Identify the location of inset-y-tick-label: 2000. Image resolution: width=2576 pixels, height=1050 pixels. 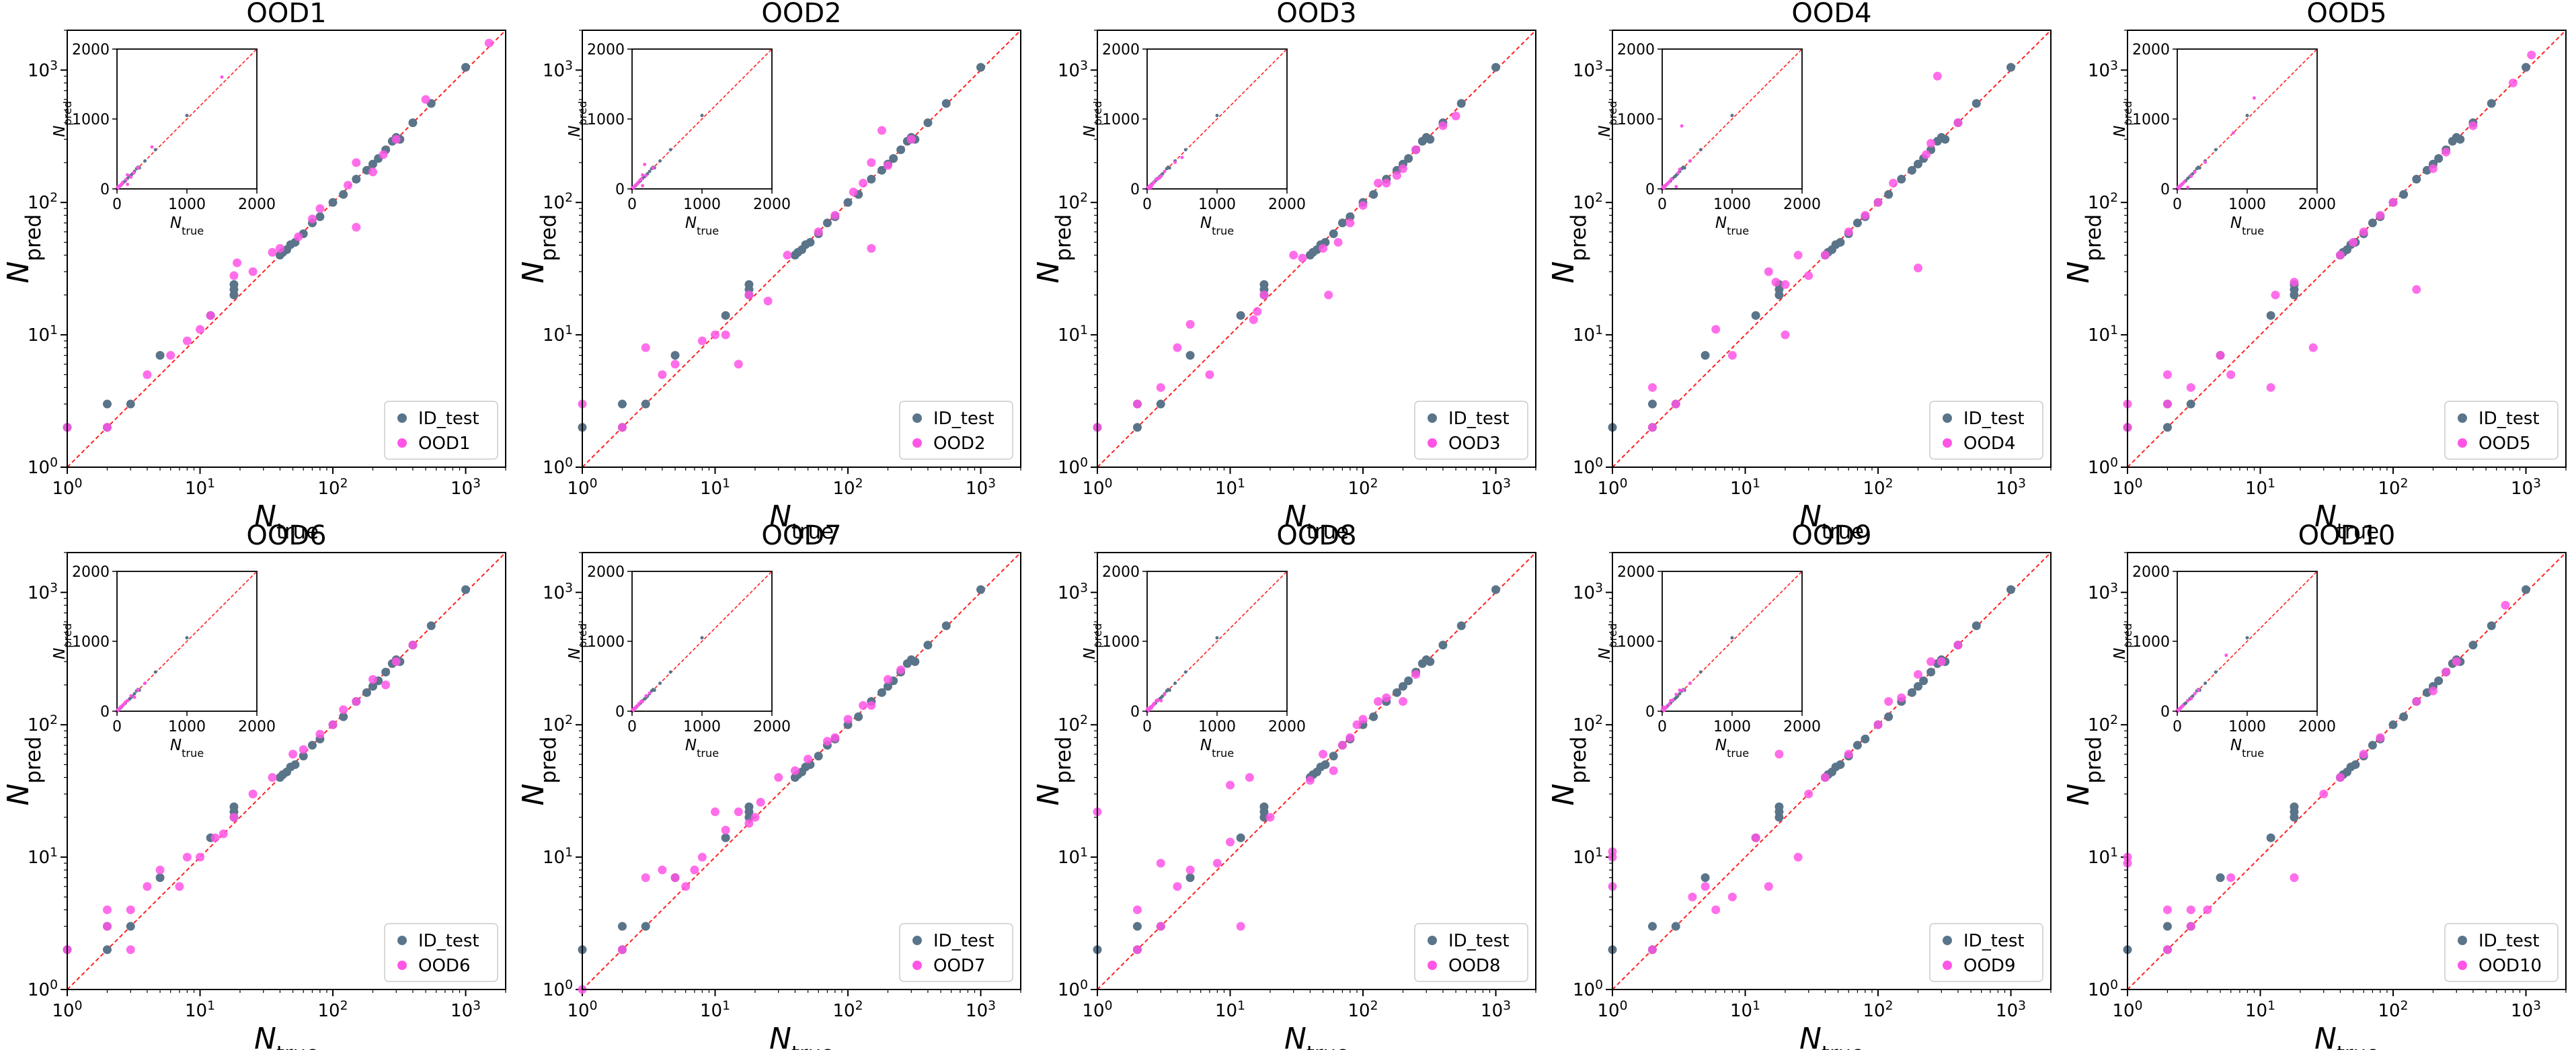
(1121, 572).